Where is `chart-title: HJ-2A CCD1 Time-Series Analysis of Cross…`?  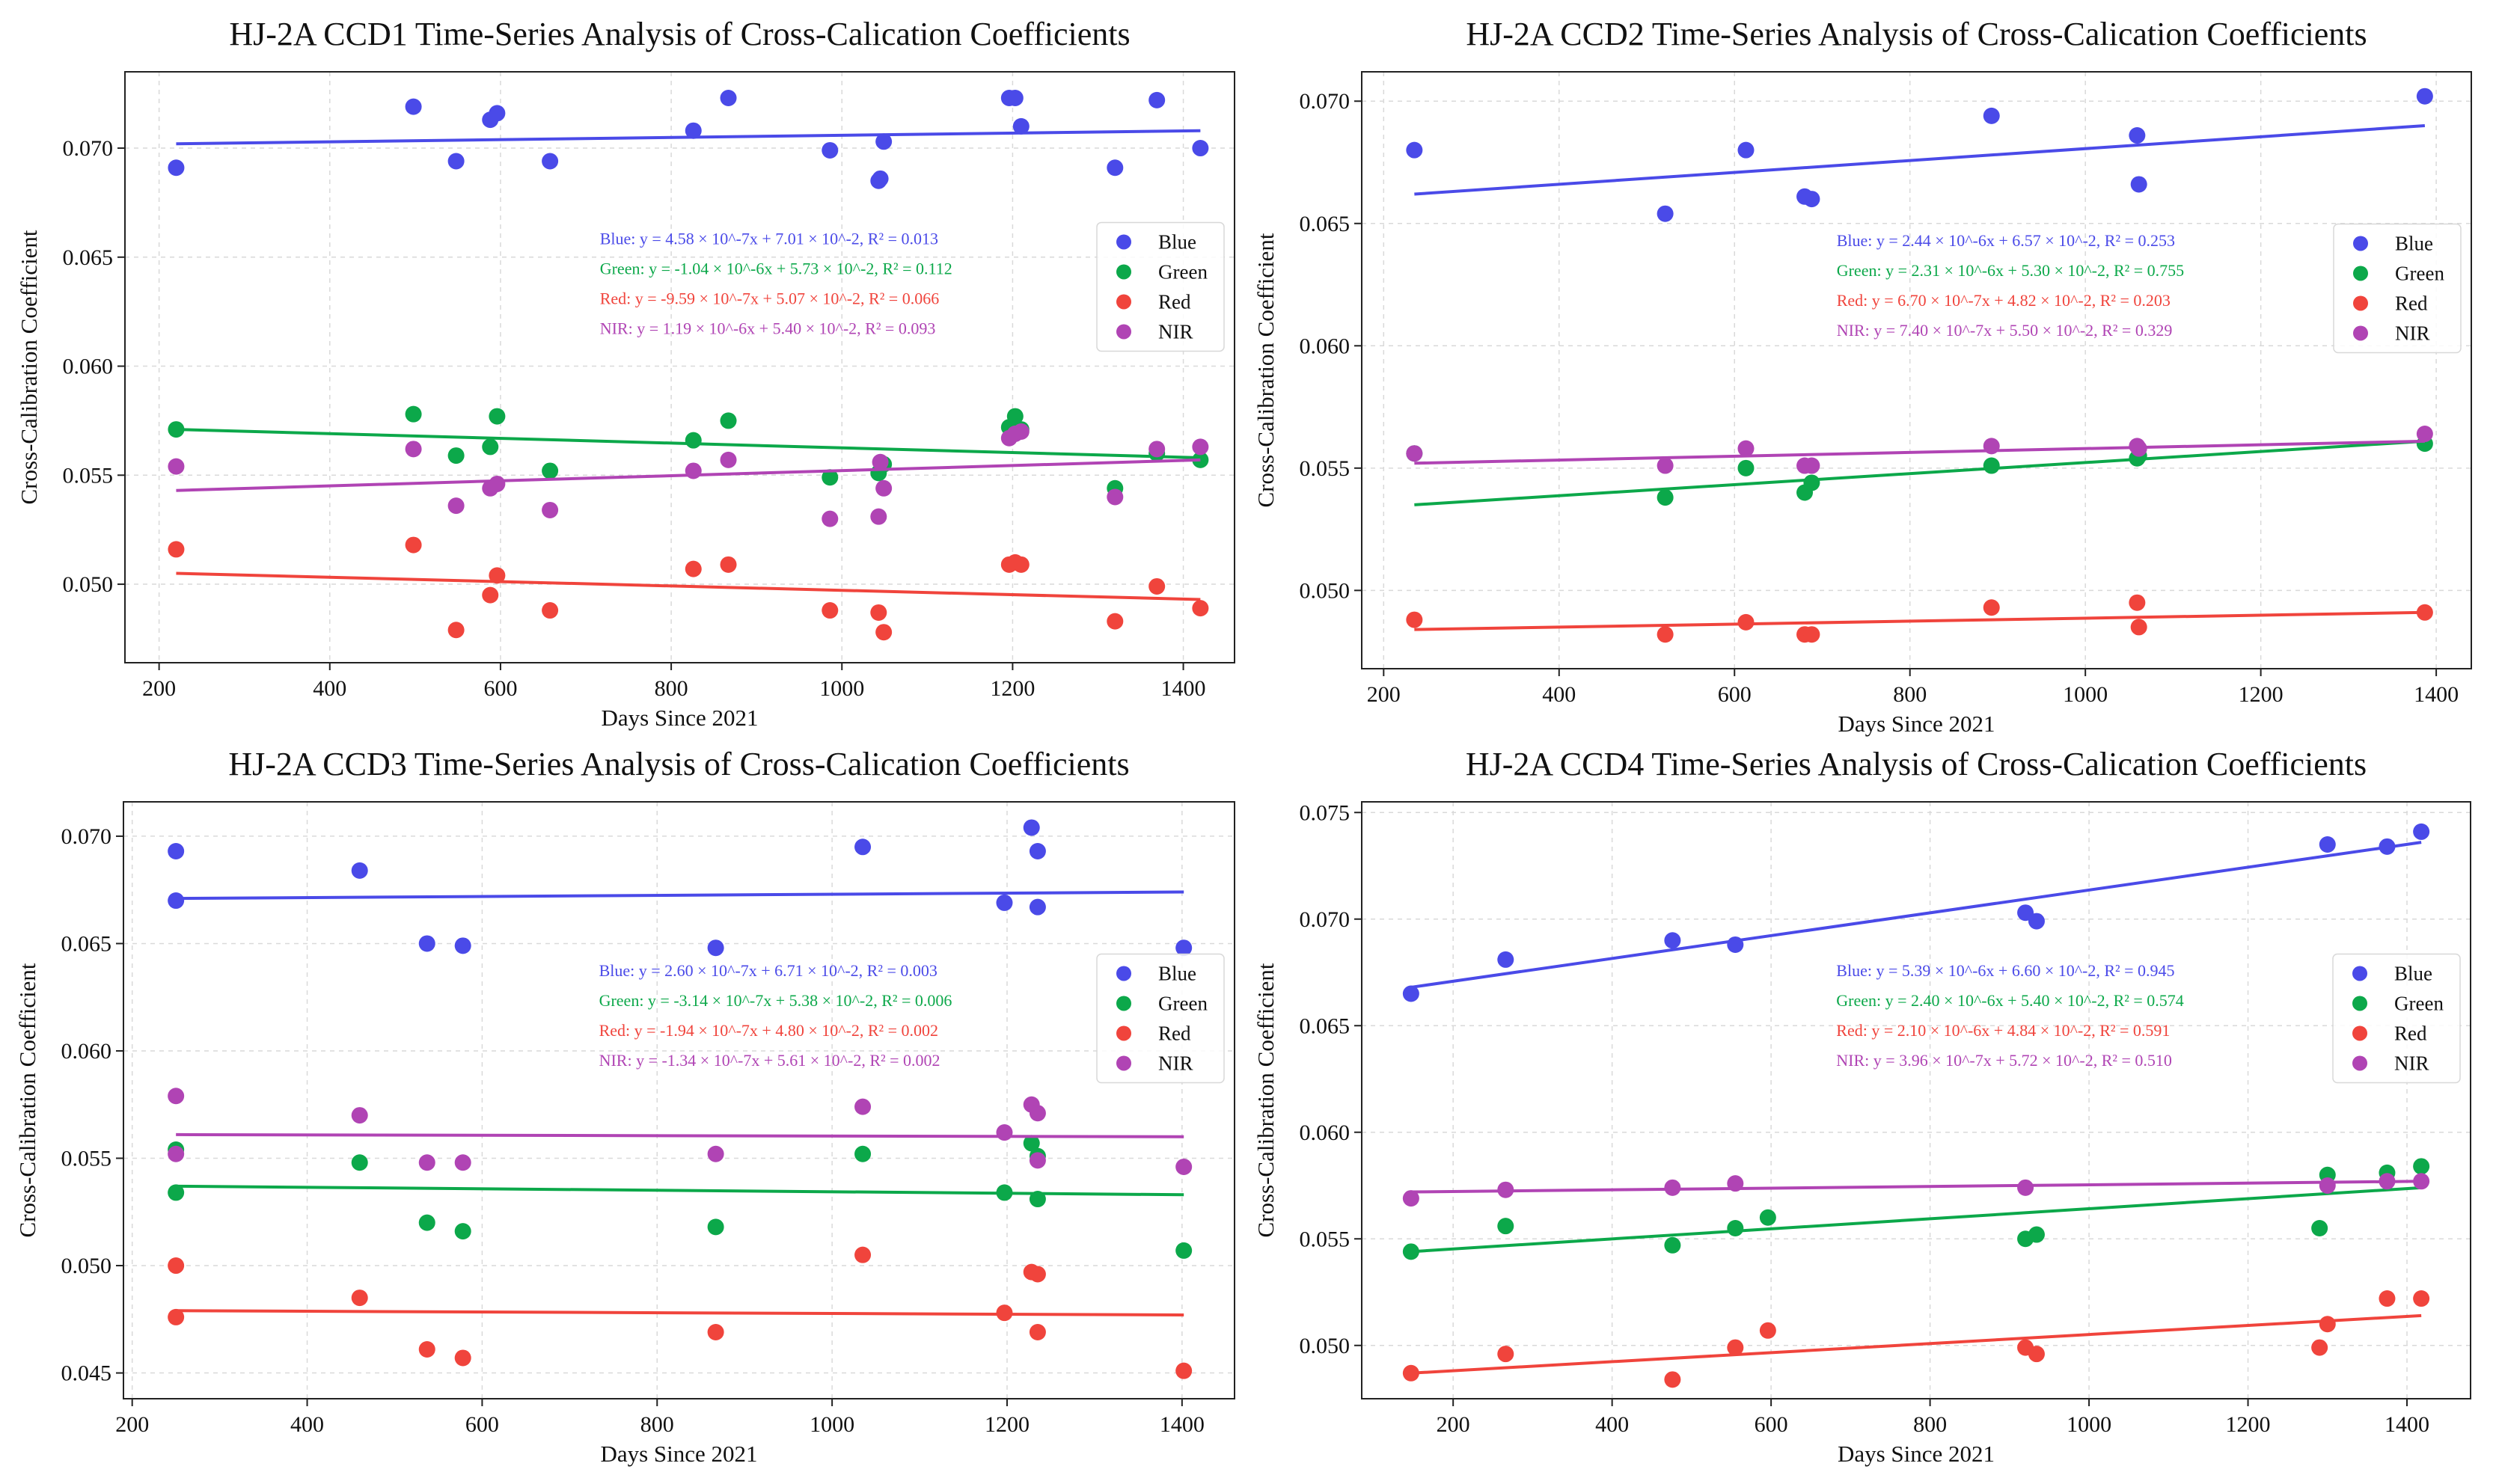 chart-title: HJ-2A CCD1 Time-Series Analysis of Cross… is located at coordinates (679, 34).